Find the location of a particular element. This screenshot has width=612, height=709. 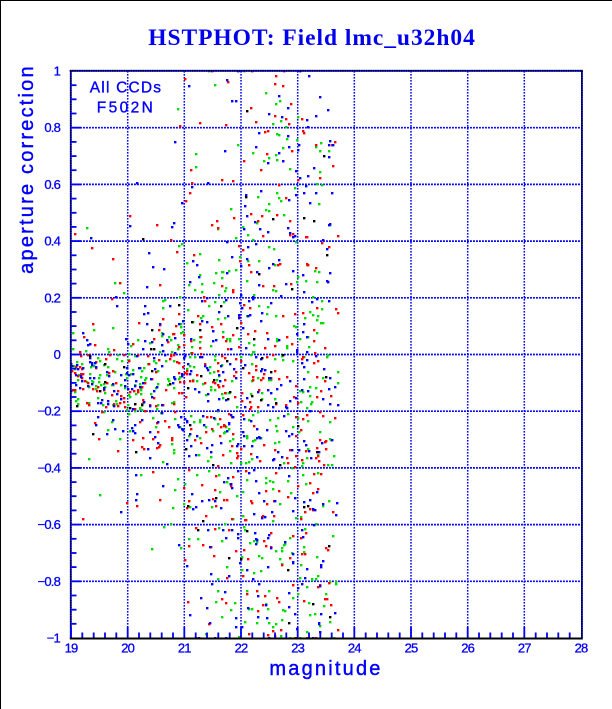

svg-text: All CCDs is located at coordinates (126, 88).